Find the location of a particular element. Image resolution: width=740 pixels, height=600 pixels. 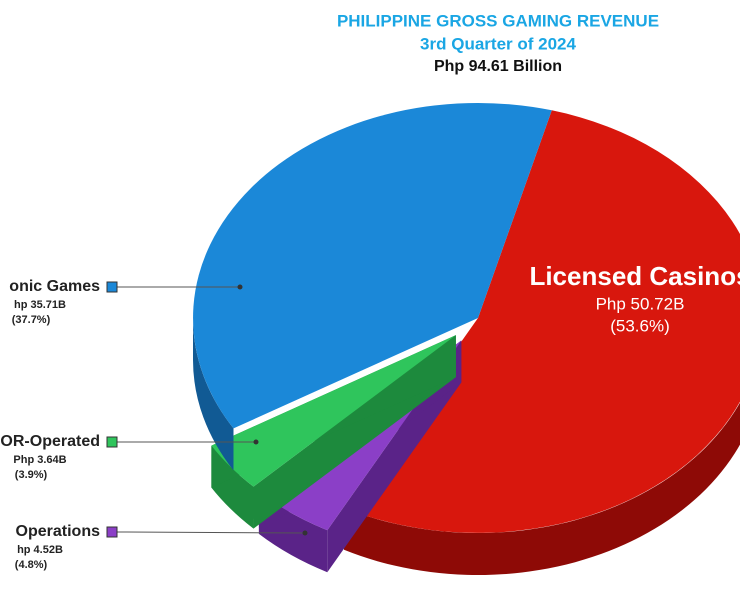

slice is located at coordinates (333, 432).